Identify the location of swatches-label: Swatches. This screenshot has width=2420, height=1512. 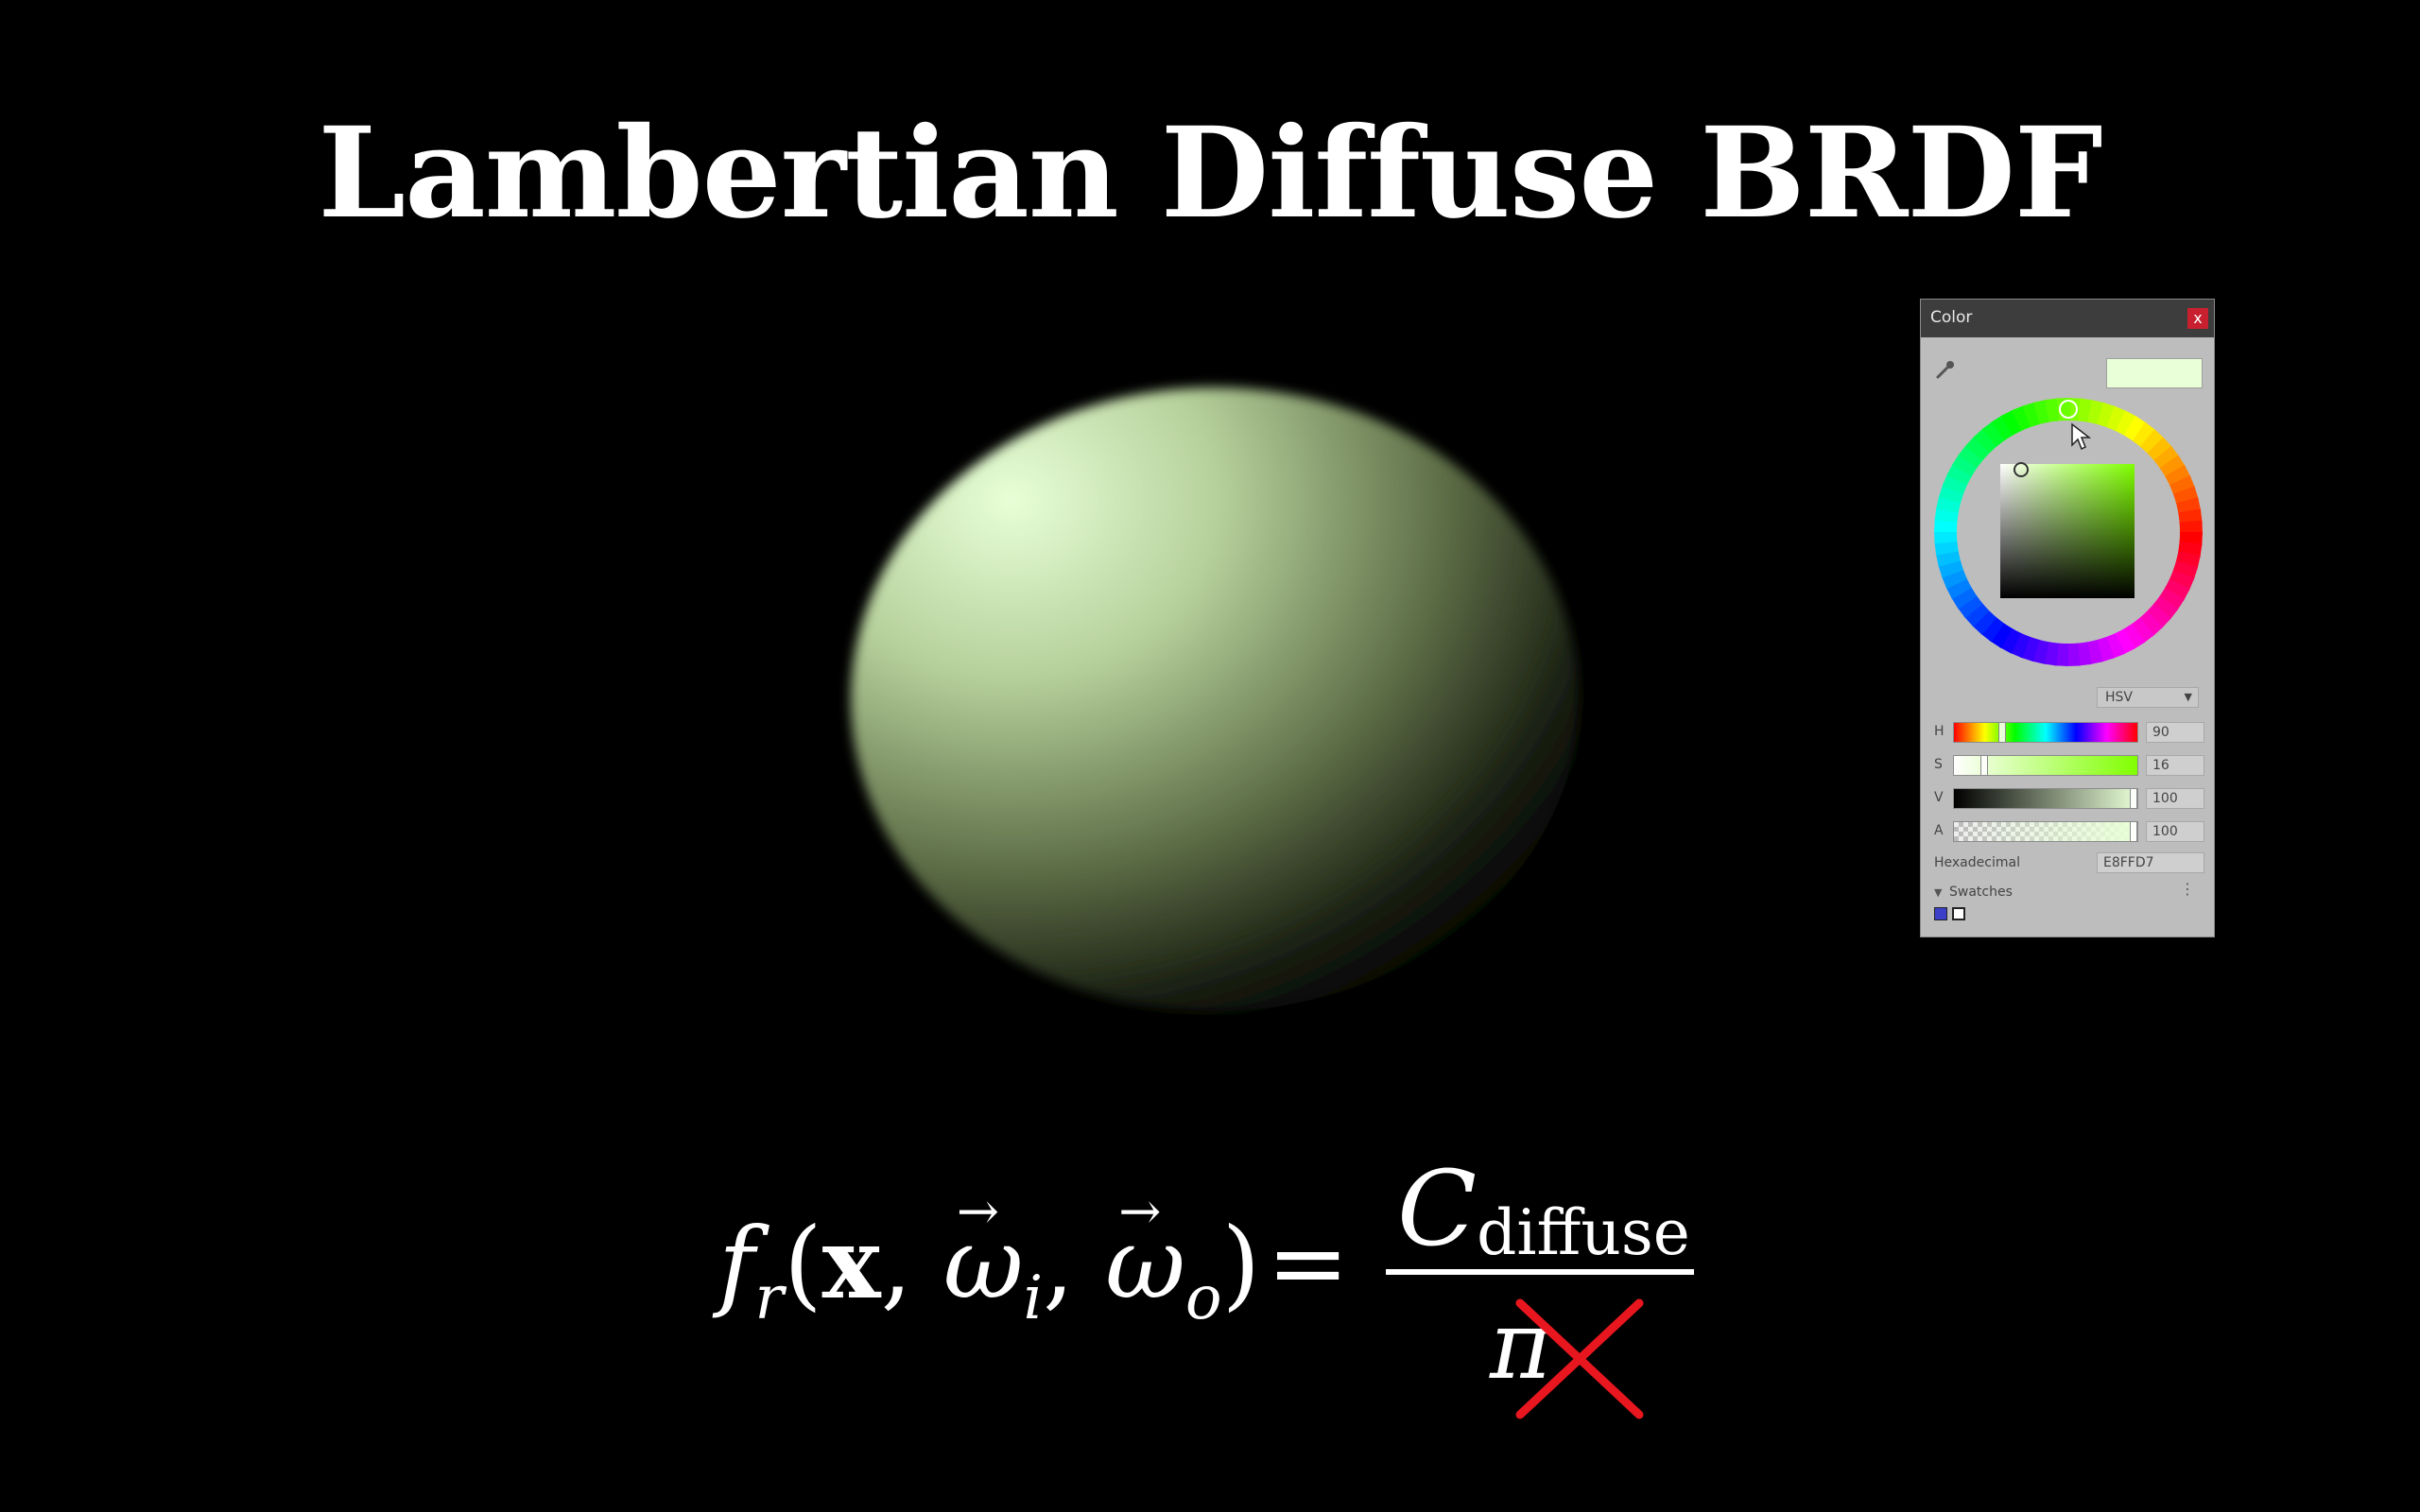
(1981, 892).